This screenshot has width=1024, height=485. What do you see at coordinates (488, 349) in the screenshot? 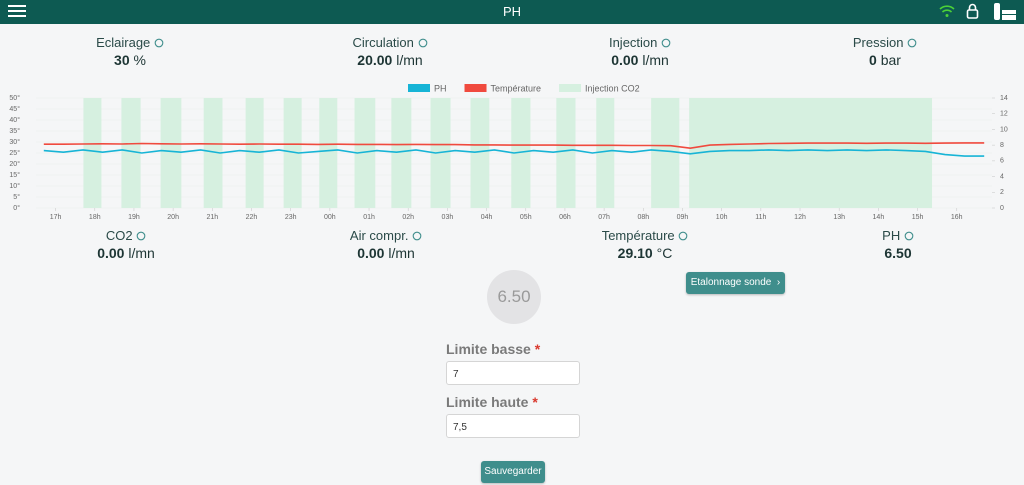
I see `label-text: Limite basse` at bounding box center [488, 349].